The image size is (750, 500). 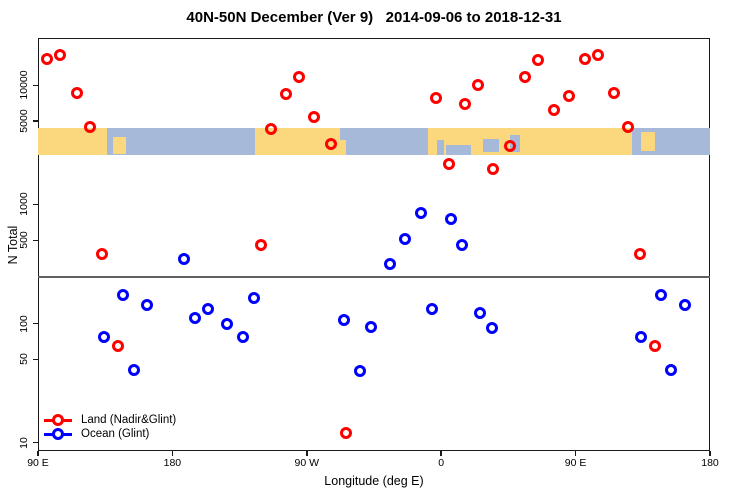 I want to click on threshold-line, so click(x=374, y=277).